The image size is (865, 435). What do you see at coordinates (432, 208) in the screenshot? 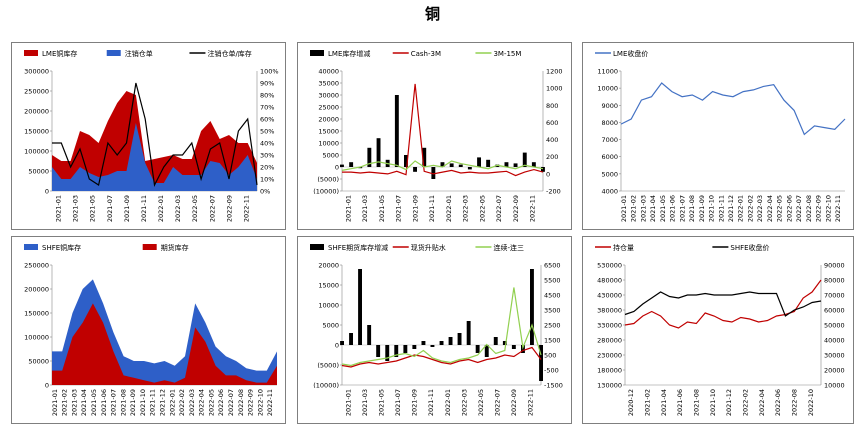
I see `x-tick-lme-spread-5: 2021-11` at bounding box center [432, 208].